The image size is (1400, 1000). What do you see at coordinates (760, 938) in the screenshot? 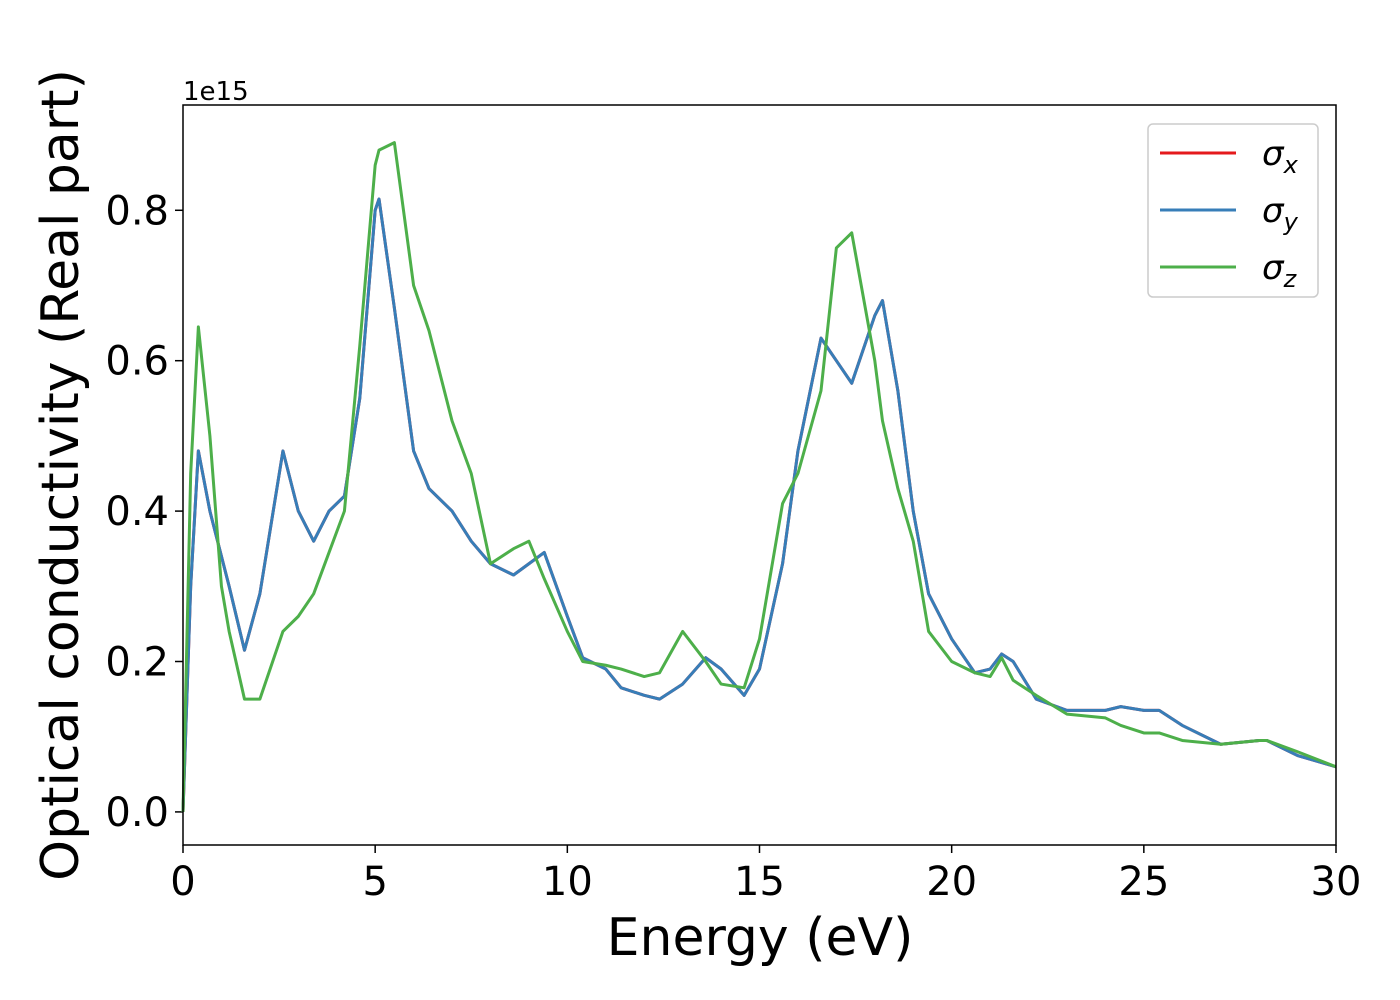
I see `x-axis-label: Energy (eV)` at bounding box center [760, 938].